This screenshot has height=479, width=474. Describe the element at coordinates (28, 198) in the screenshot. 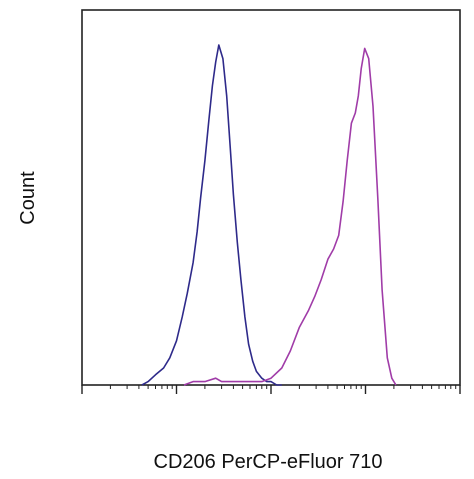

I see `y-axis-label: Count` at that location.